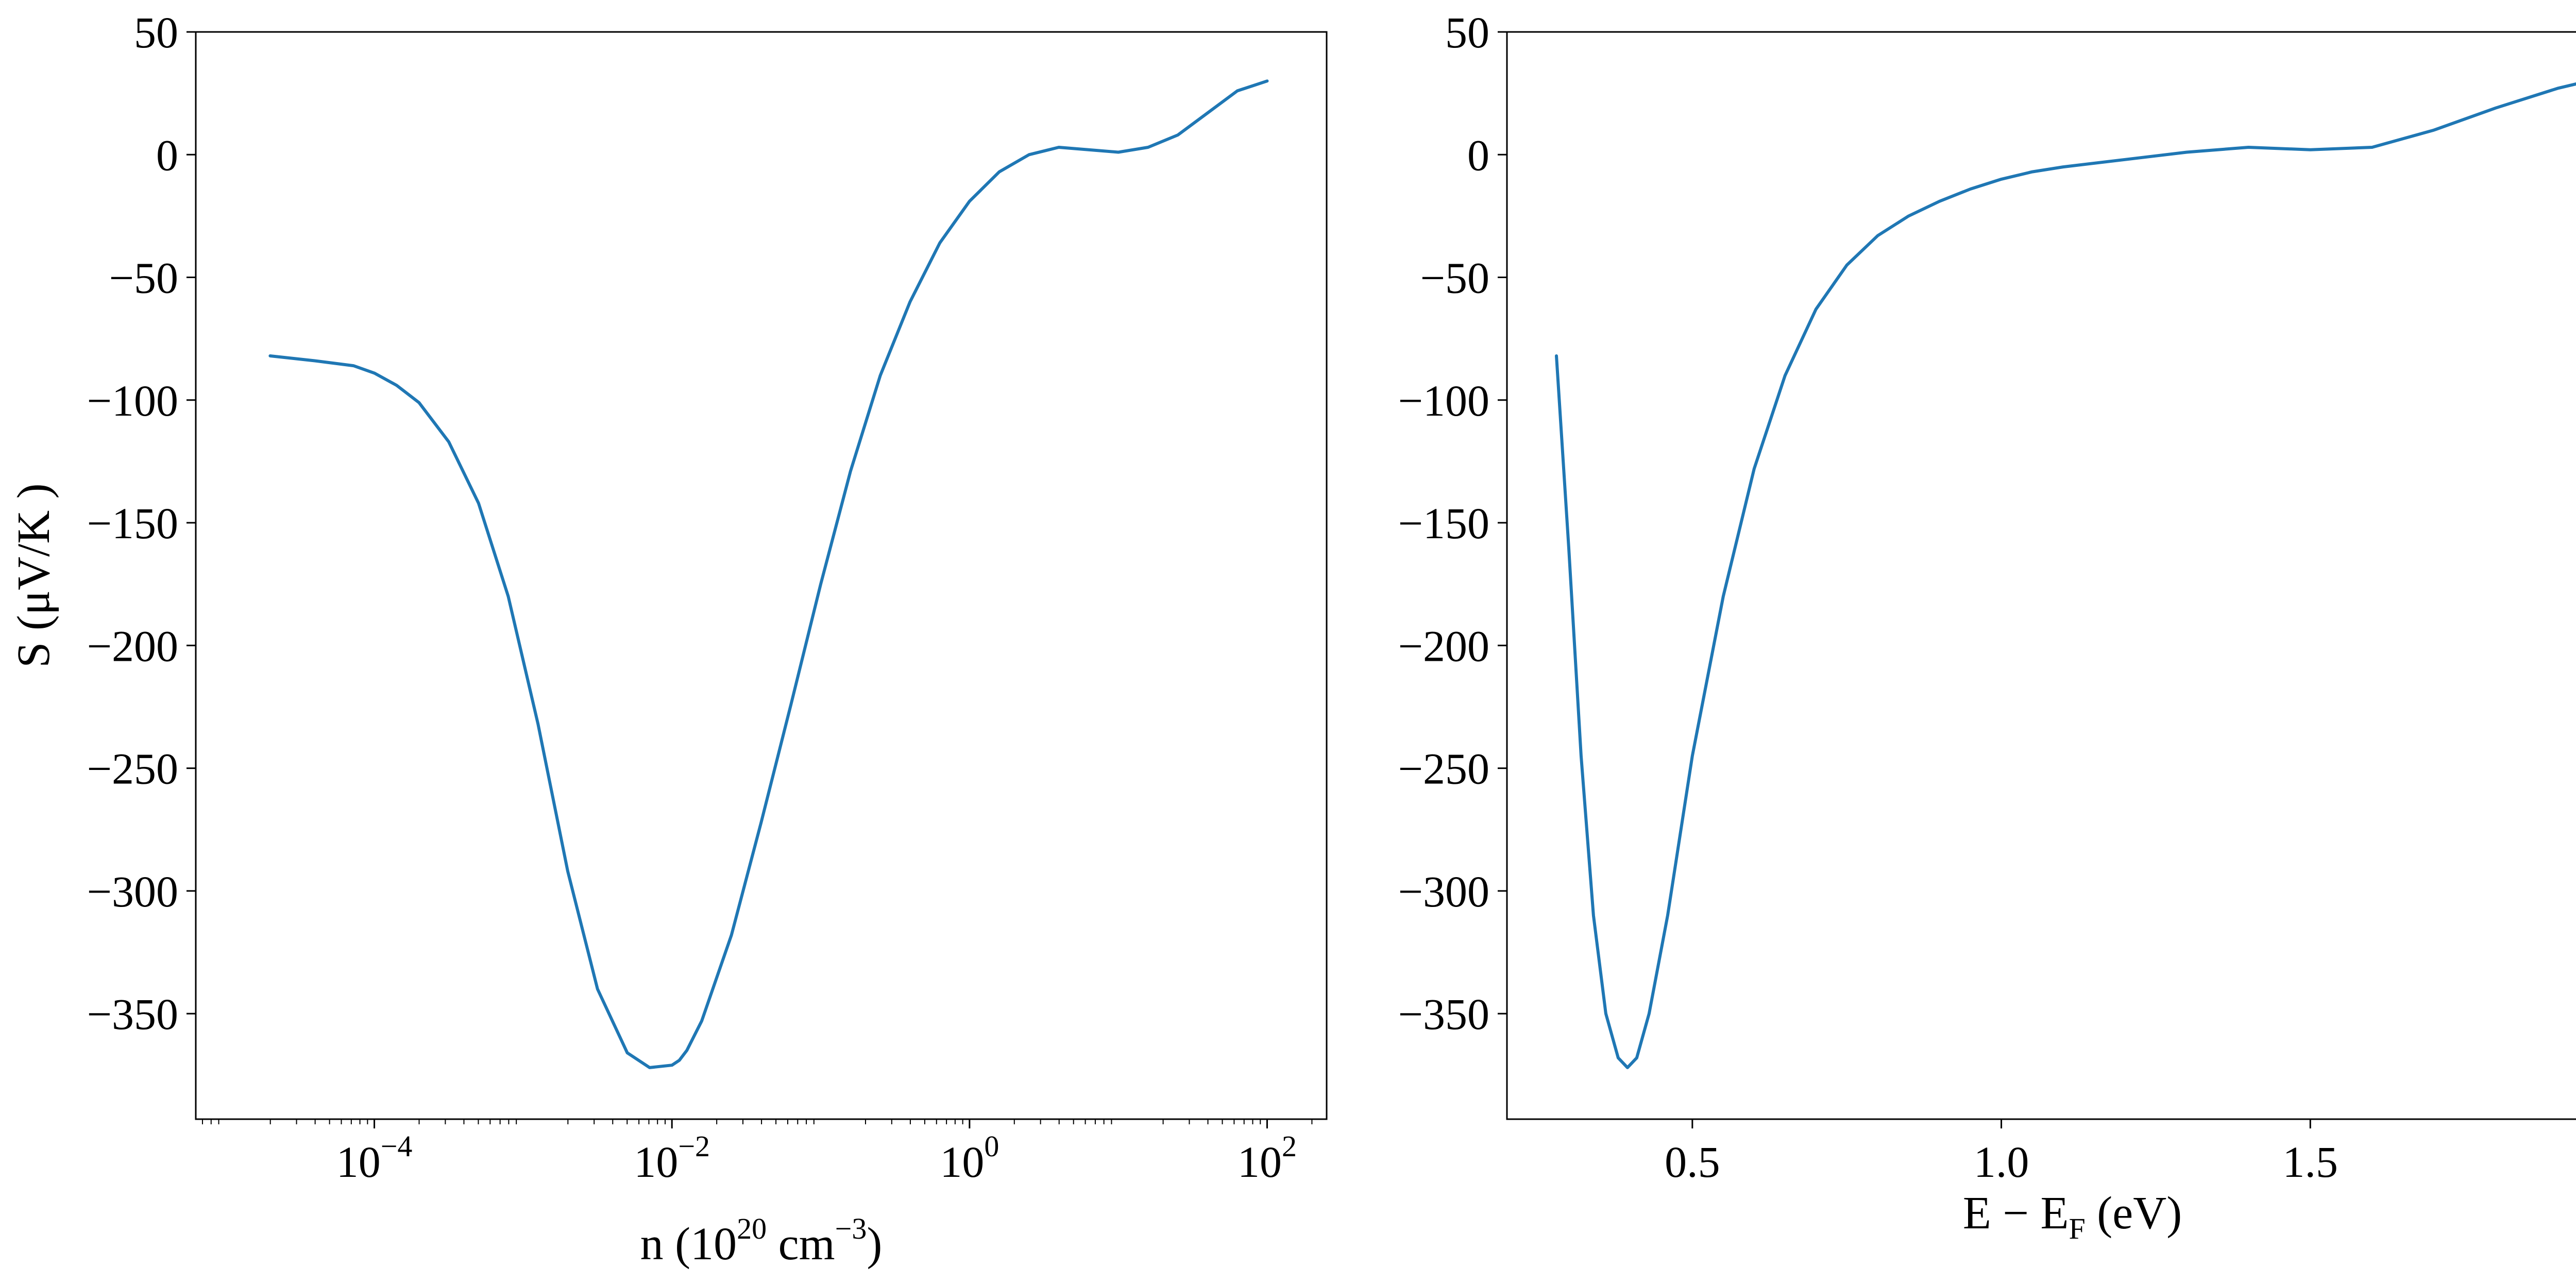  I want to click on x-tick-label: 10⁻⁴, so click(374, 1158).